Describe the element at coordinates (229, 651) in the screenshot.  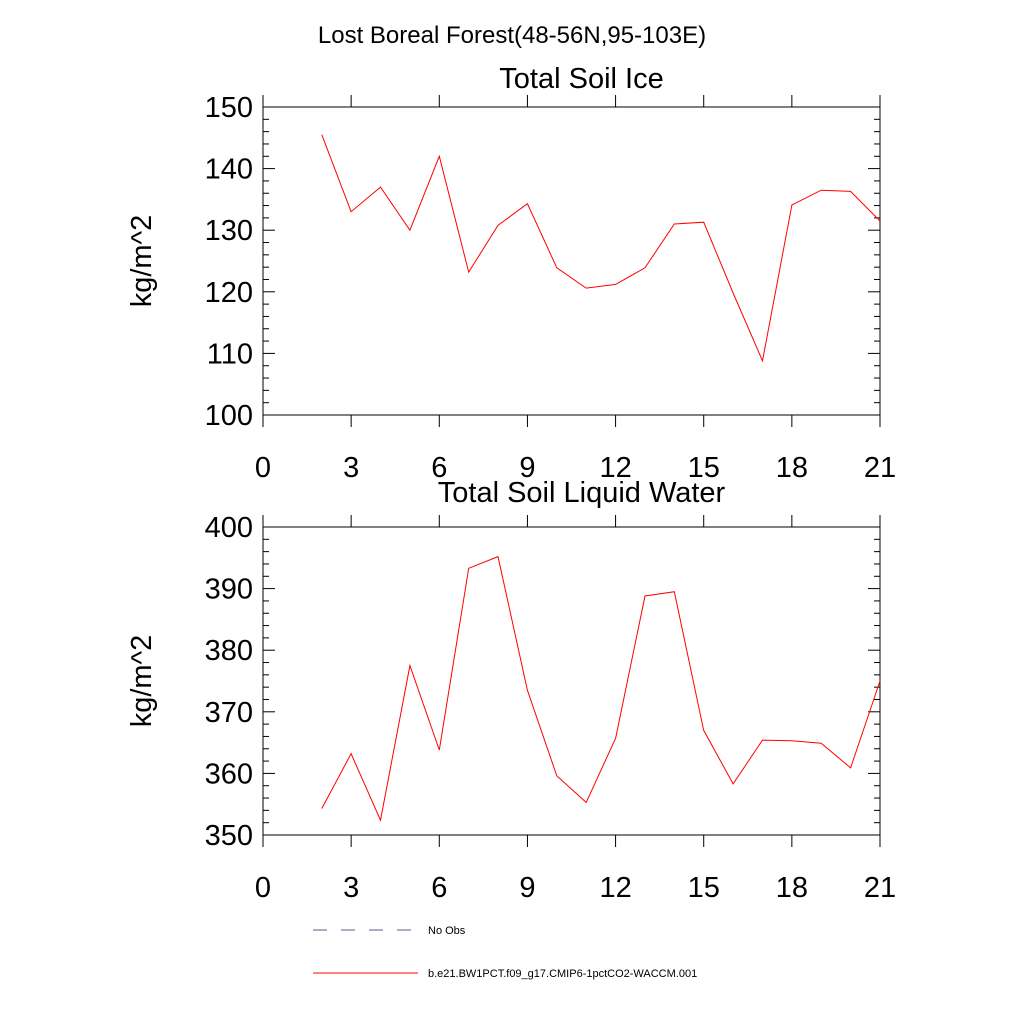
I see `liquid-y-tick-label: 380` at that location.